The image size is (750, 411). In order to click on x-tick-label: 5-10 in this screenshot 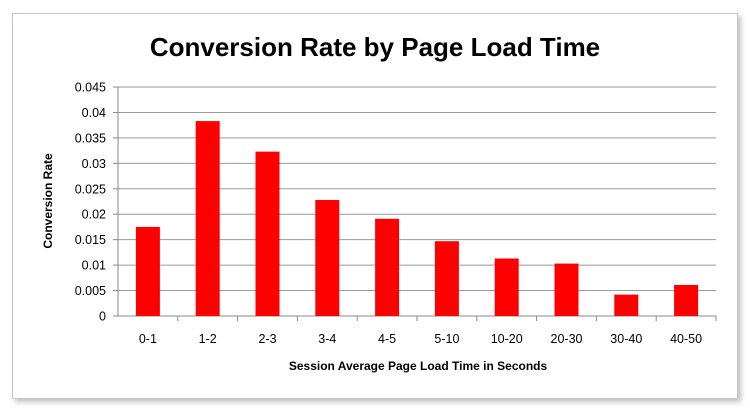, I will do `click(446, 339)`.